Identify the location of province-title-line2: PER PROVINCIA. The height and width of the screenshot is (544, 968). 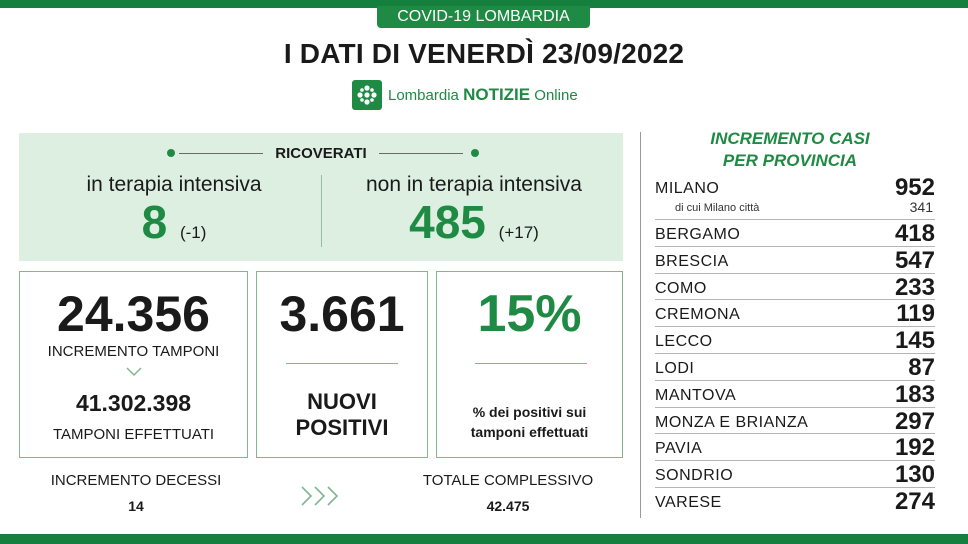
(790, 160).